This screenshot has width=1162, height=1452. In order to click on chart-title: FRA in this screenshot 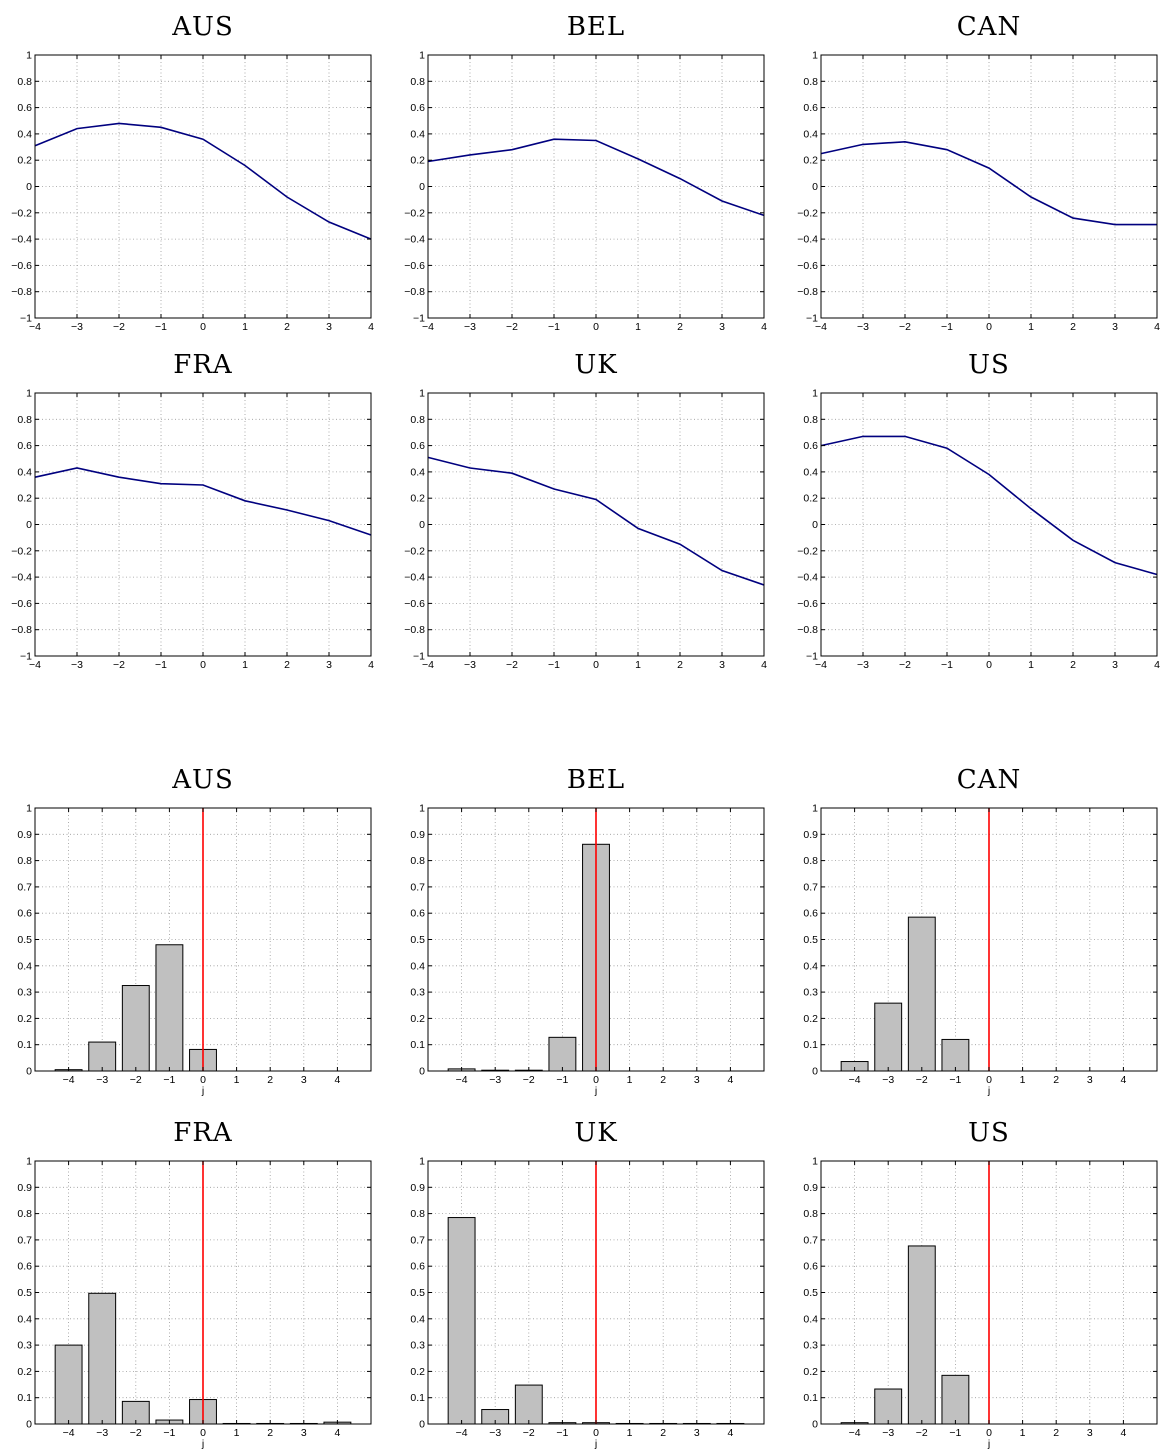, I will do `click(203, 365)`.